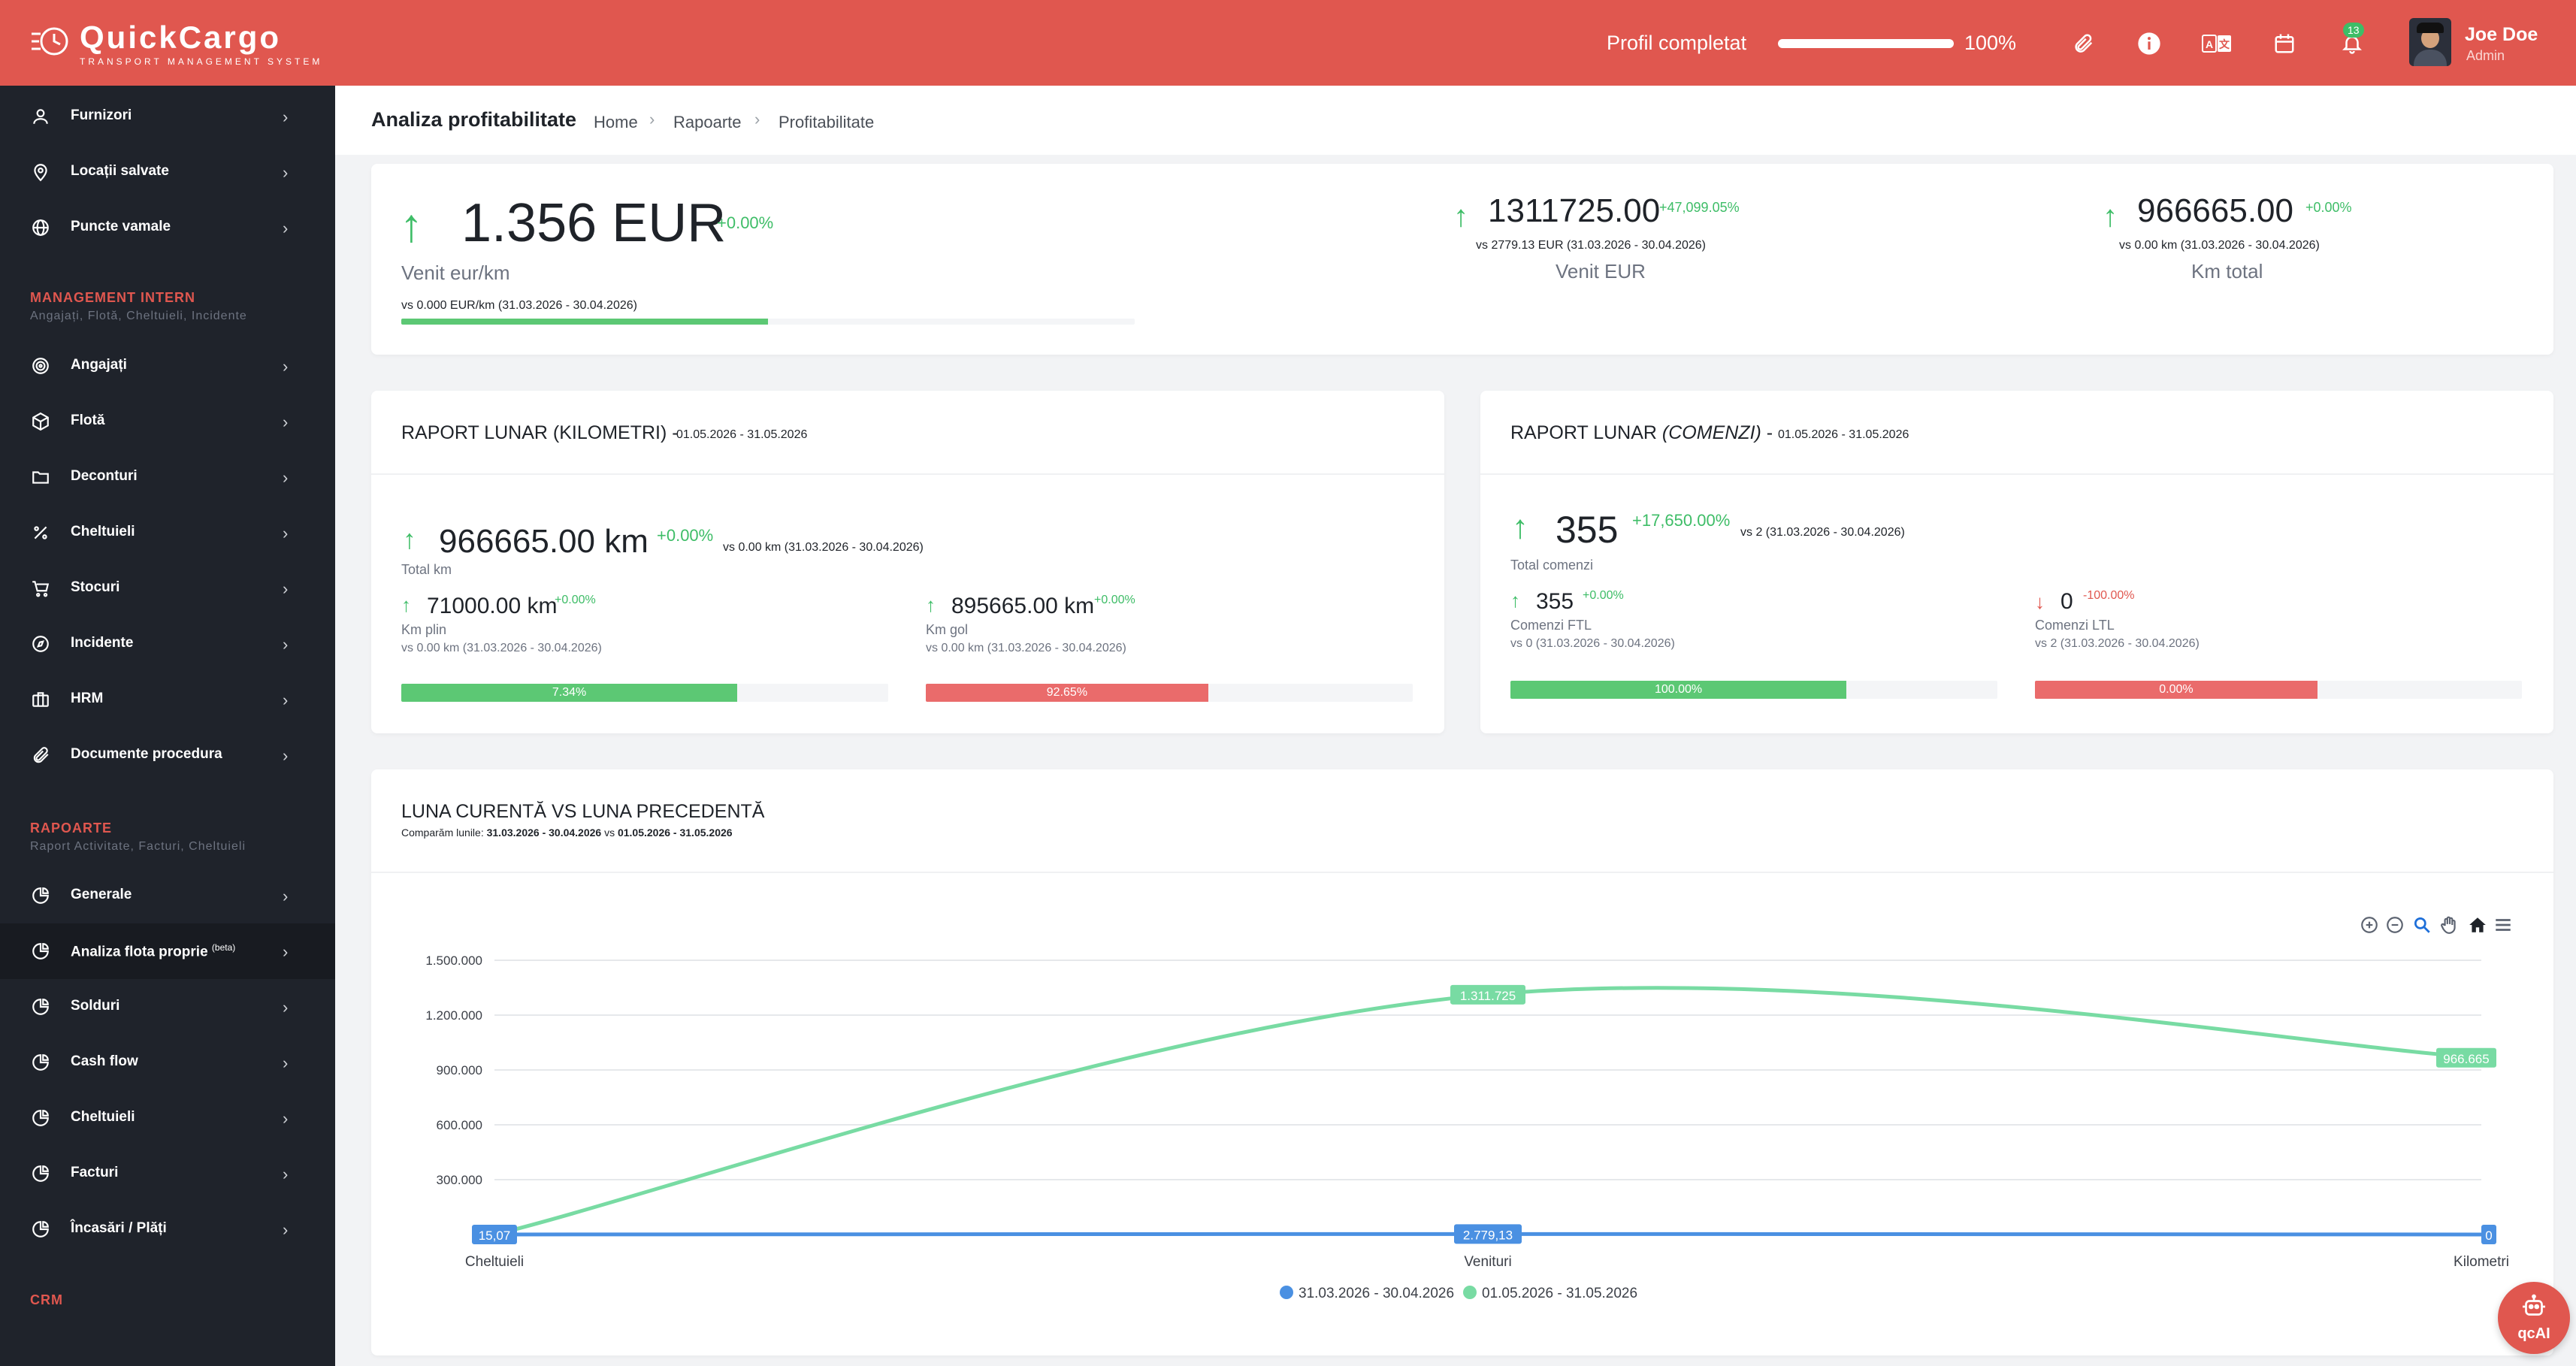 This screenshot has width=2576, height=1366. Describe the element at coordinates (460, 1070) in the screenshot. I see `y-tick-label: 900.000` at that location.